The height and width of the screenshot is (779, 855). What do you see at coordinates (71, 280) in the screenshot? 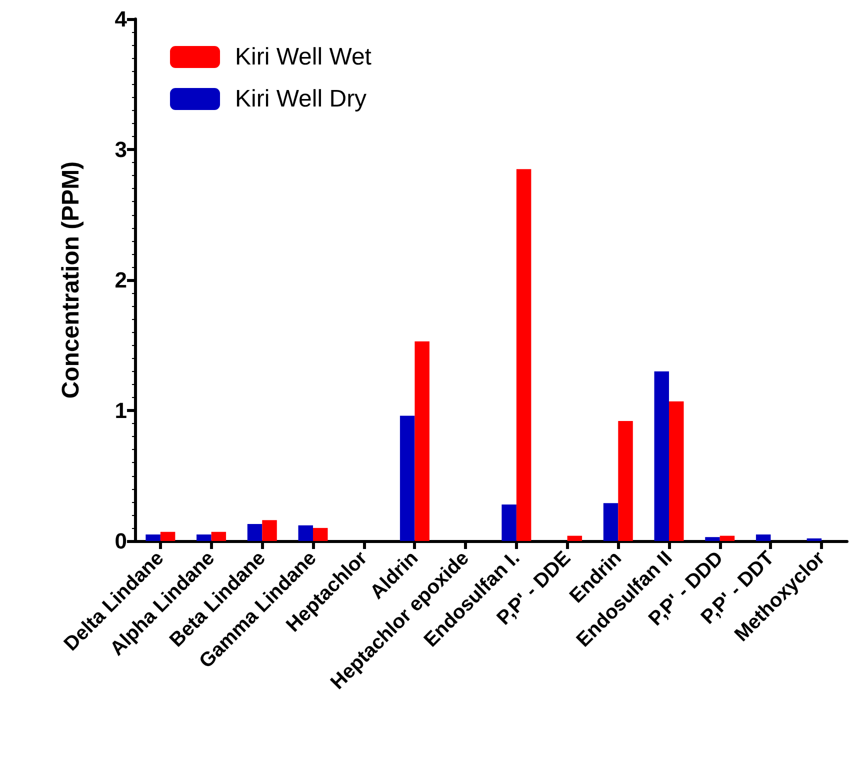
I see `y-axis-title: Concentration (PPM)` at bounding box center [71, 280].